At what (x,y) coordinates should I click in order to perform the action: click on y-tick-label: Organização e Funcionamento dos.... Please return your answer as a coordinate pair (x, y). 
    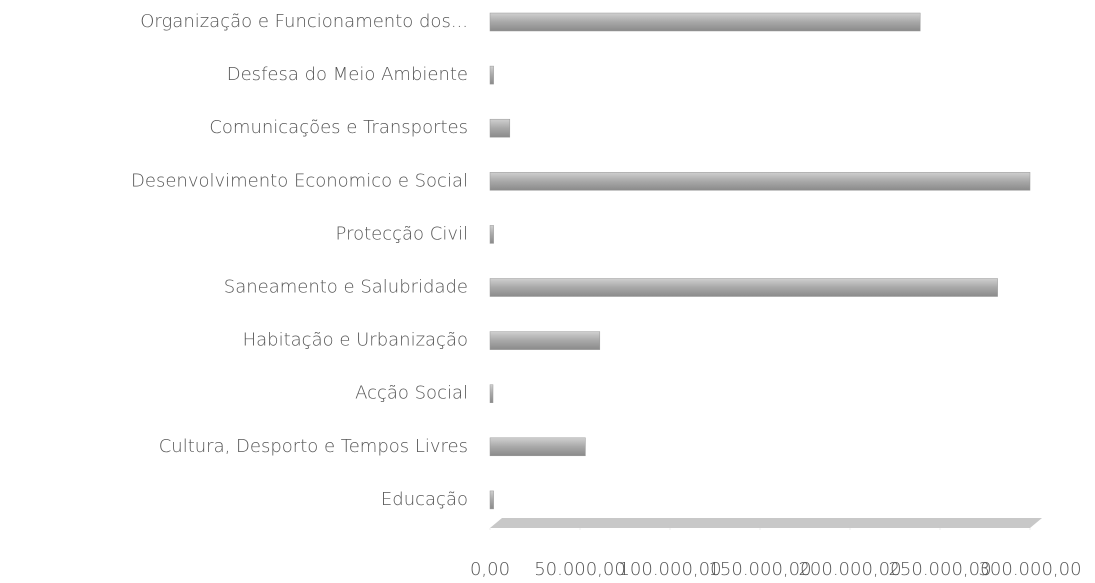
    Looking at the image, I should click on (304, 21).